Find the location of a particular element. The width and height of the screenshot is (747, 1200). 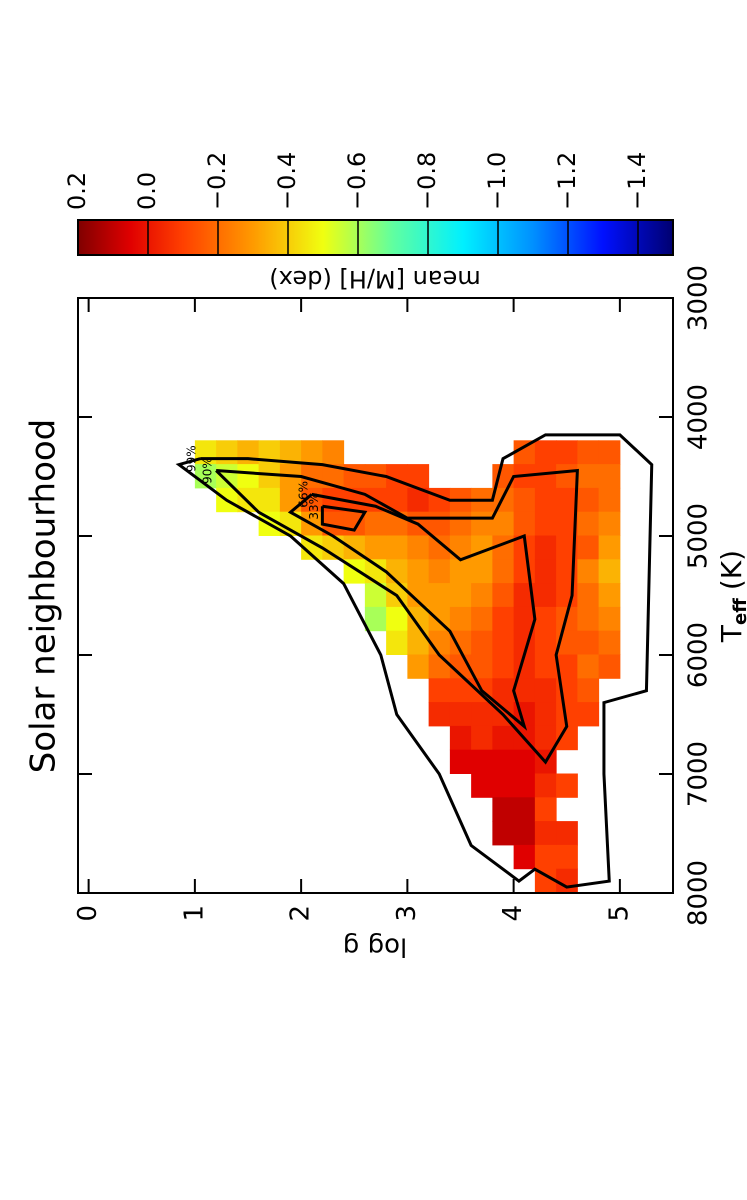

contour-label: 33% is located at coordinates (314, 506).